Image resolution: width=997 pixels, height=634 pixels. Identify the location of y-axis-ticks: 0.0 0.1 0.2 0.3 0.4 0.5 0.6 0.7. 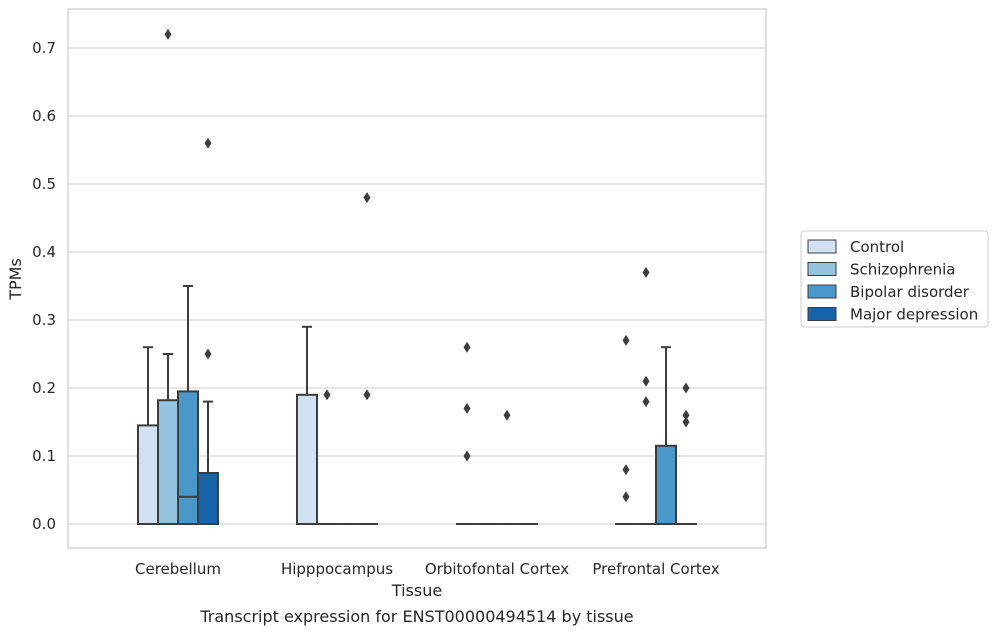
(44, 286).